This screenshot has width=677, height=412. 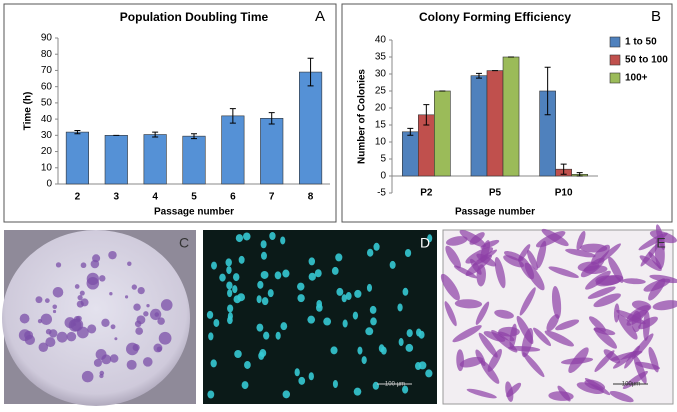 What do you see at coordinates (495, 17) in the screenshot?
I see `chart-title: Colony Forming Efficiency` at bounding box center [495, 17].